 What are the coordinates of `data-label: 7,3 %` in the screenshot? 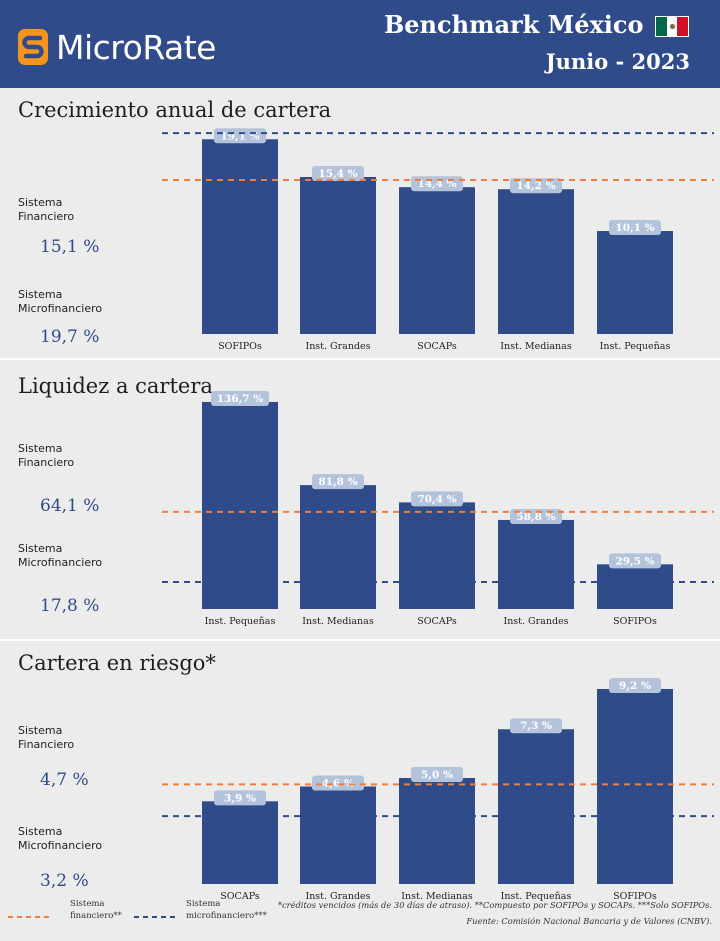 It's located at (536, 726).